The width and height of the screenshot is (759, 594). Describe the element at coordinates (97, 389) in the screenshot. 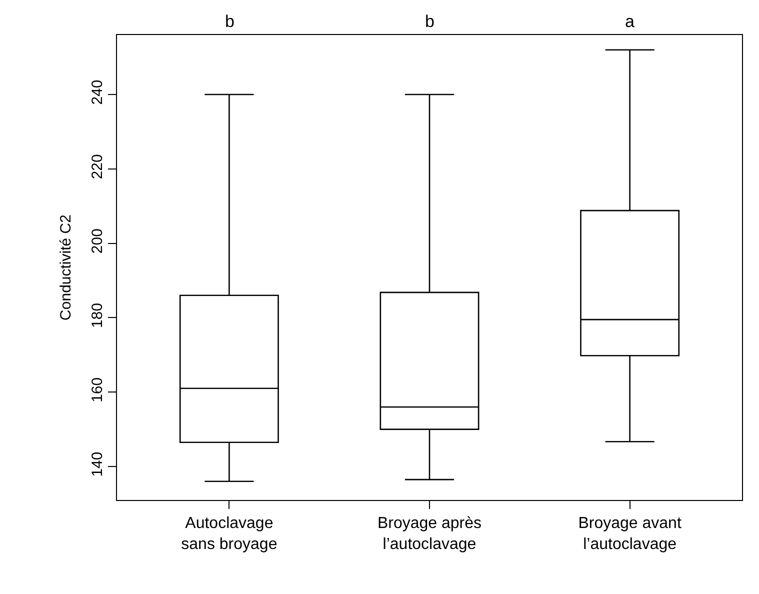

I see `y-tick-label: 160` at that location.